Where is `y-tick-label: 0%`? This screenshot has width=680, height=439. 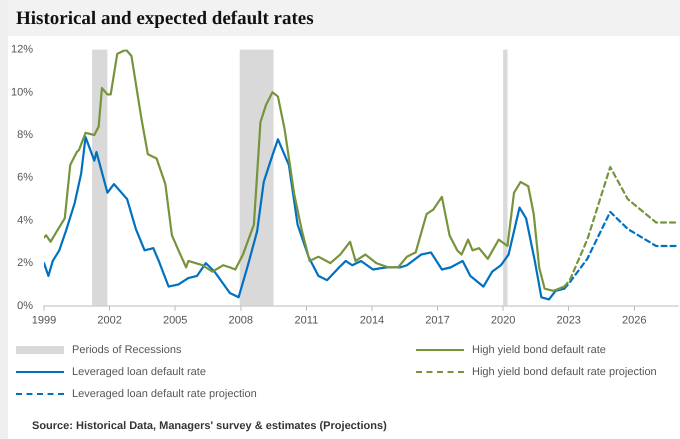
y-tick-label: 0% is located at coordinates (25, 306).